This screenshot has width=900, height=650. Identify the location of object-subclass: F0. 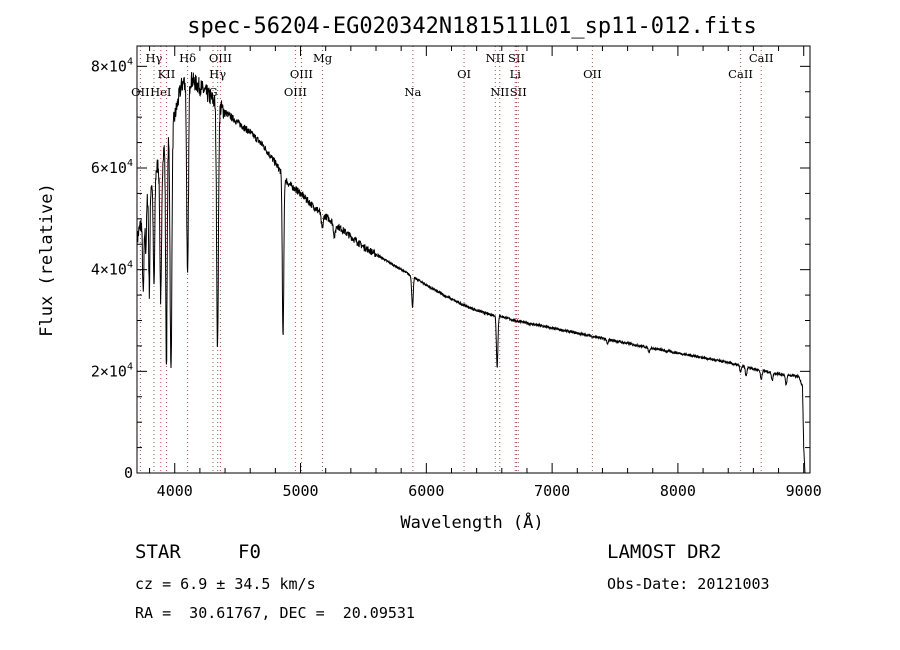
(249, 552).